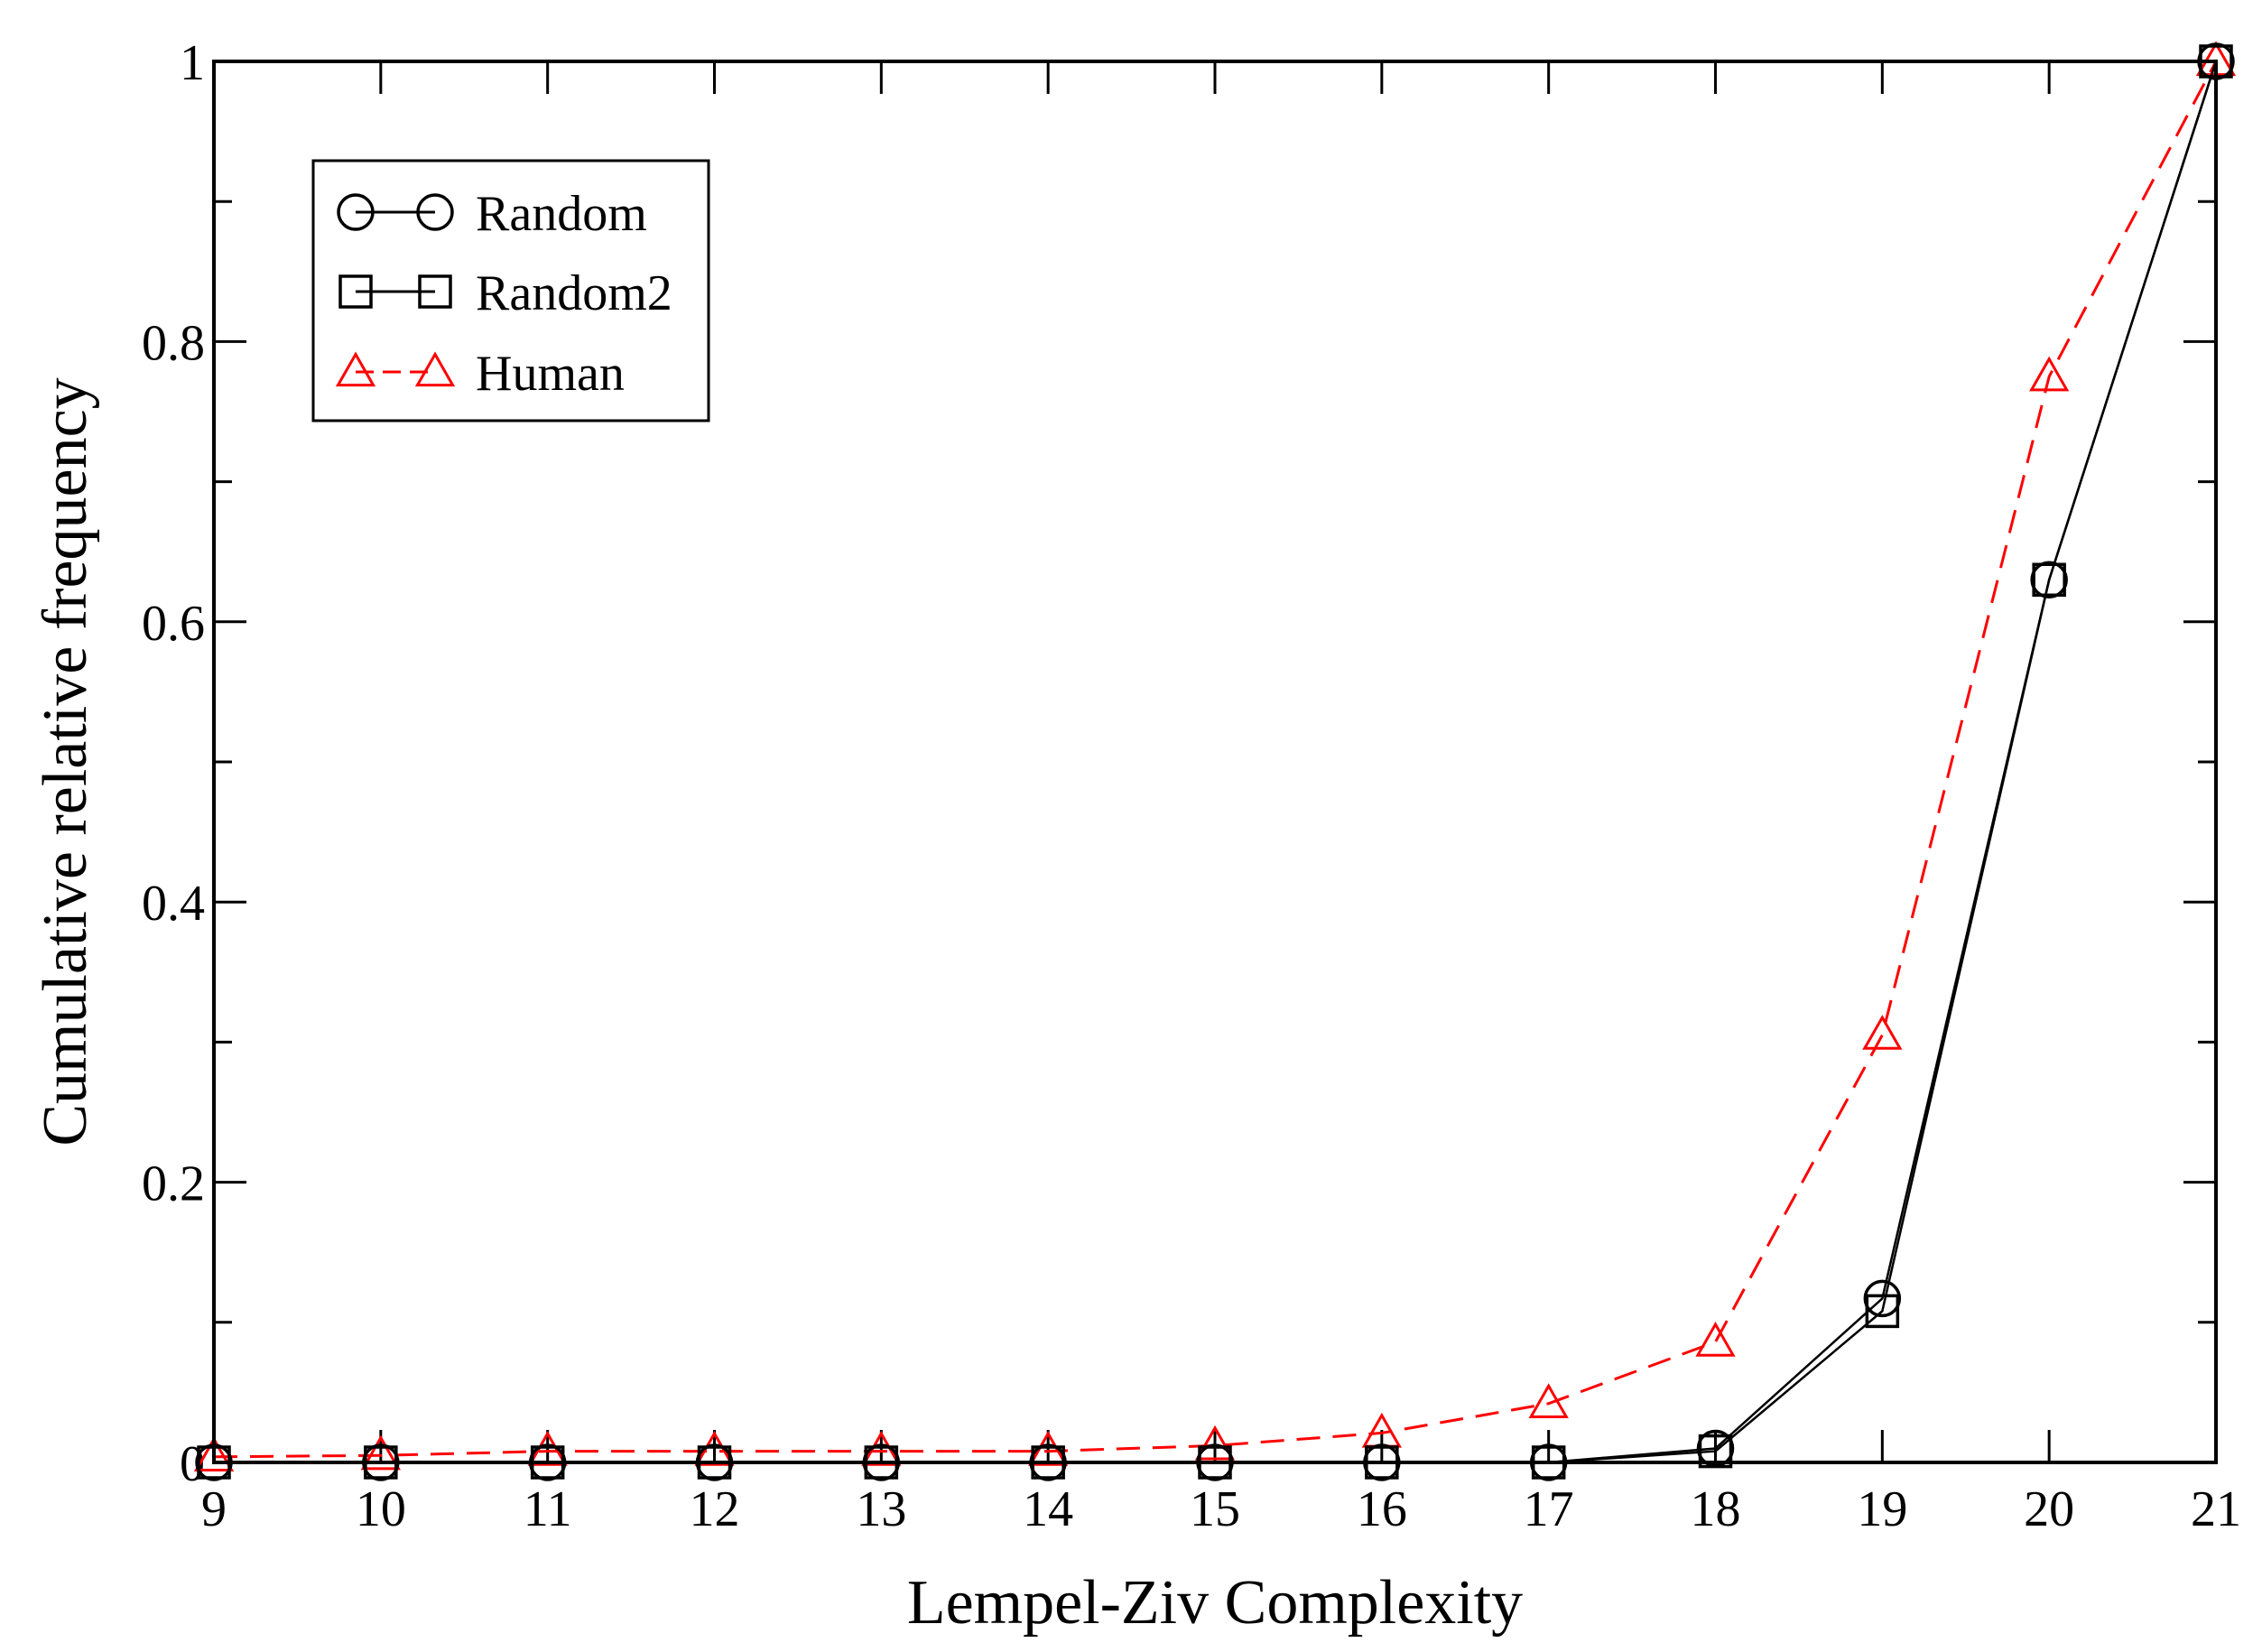 The height and width of the screenshot is (1652, 2262). Describe the element at coordinates (574, 293) in the screenshot. I see `legend-label: Random2` at that location.